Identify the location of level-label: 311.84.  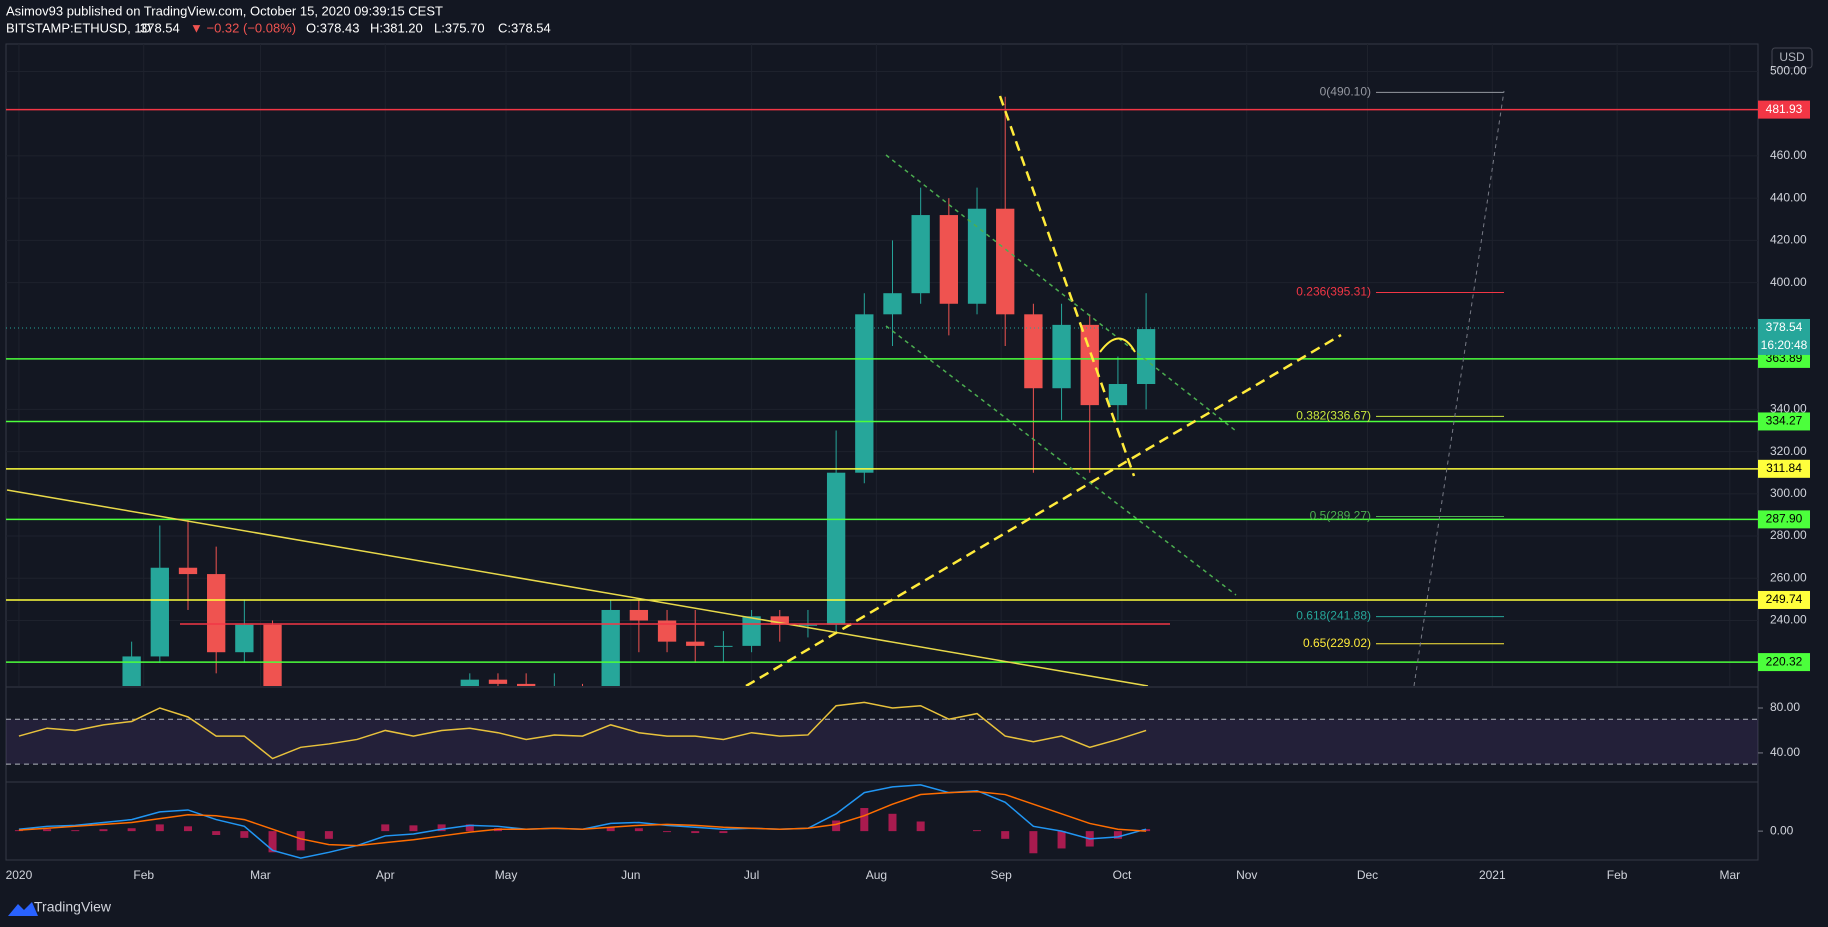
(1784, 468).